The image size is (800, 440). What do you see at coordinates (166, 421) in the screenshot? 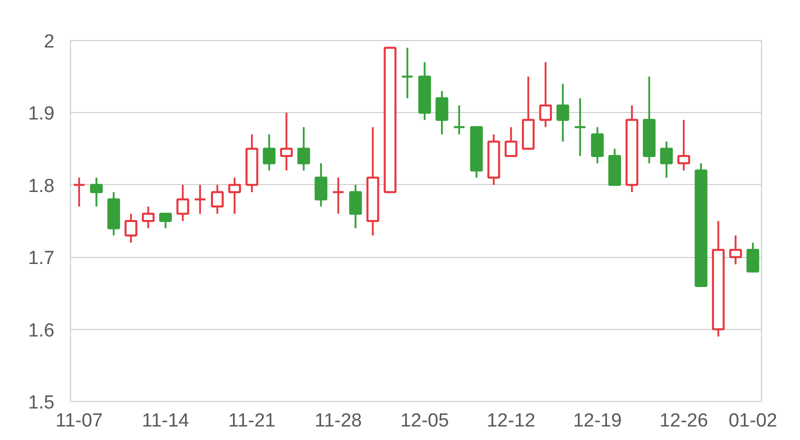
I see `x-tick-label: 11-14` at bounding box center [166, 421].